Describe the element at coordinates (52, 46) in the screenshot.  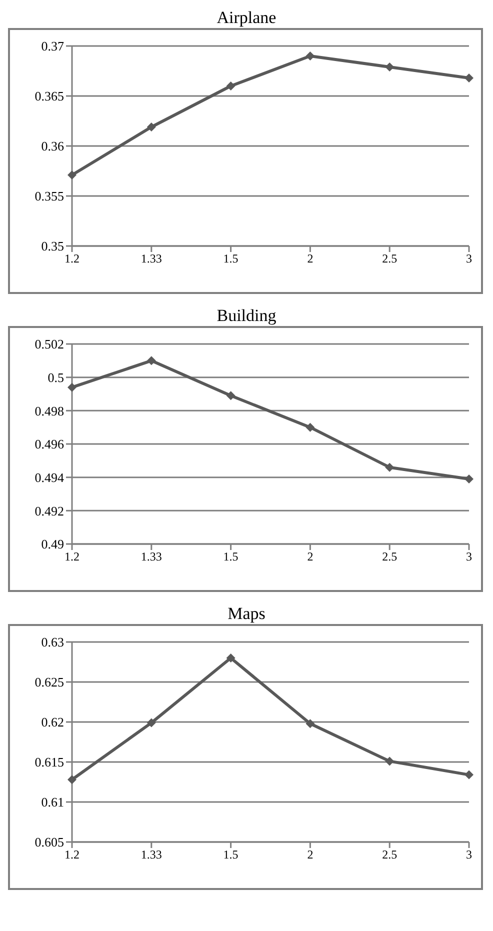
I see `y-tick-label: 0.37` at that location.